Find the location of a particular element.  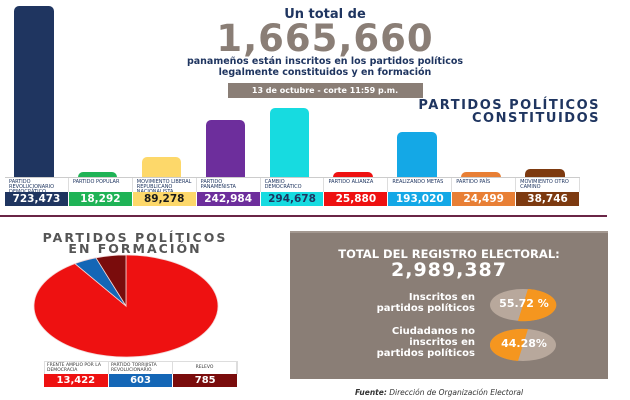

formation-title-line2: EN FORMACIÓN is located at coordinates (135, 248).